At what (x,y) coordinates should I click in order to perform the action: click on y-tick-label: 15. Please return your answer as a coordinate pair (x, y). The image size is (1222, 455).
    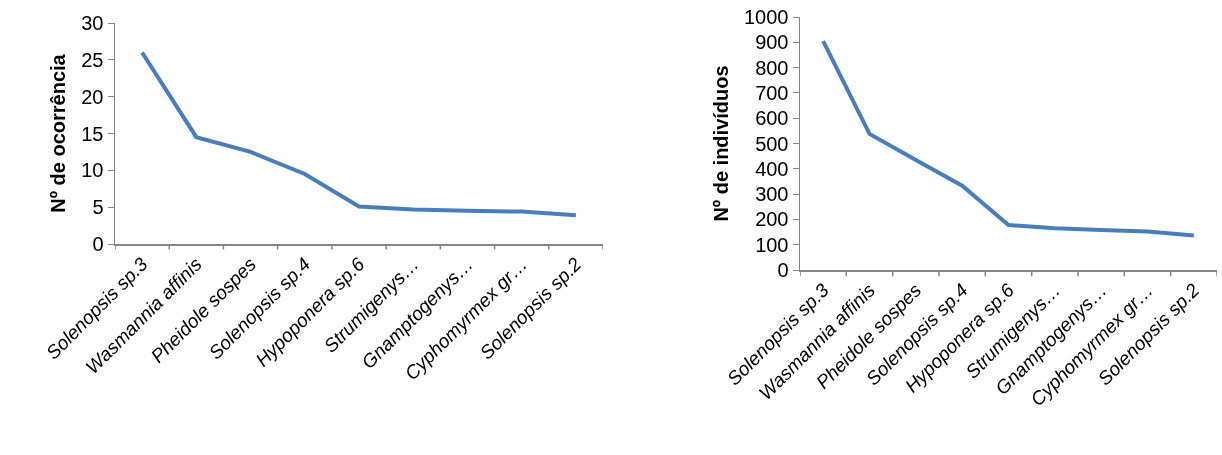
    Looking at the image, I should click on (92, 133).